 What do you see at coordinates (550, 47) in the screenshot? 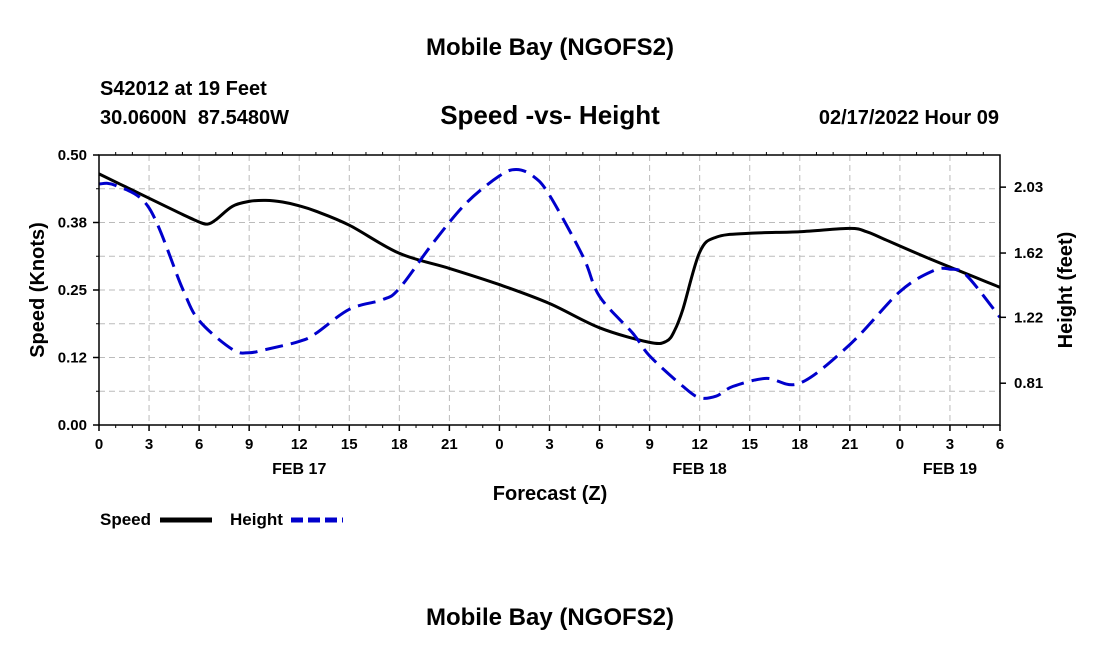
I see `page-title-top: Mobile Bay (NGOFS2)` at bounding box center [550, 47].